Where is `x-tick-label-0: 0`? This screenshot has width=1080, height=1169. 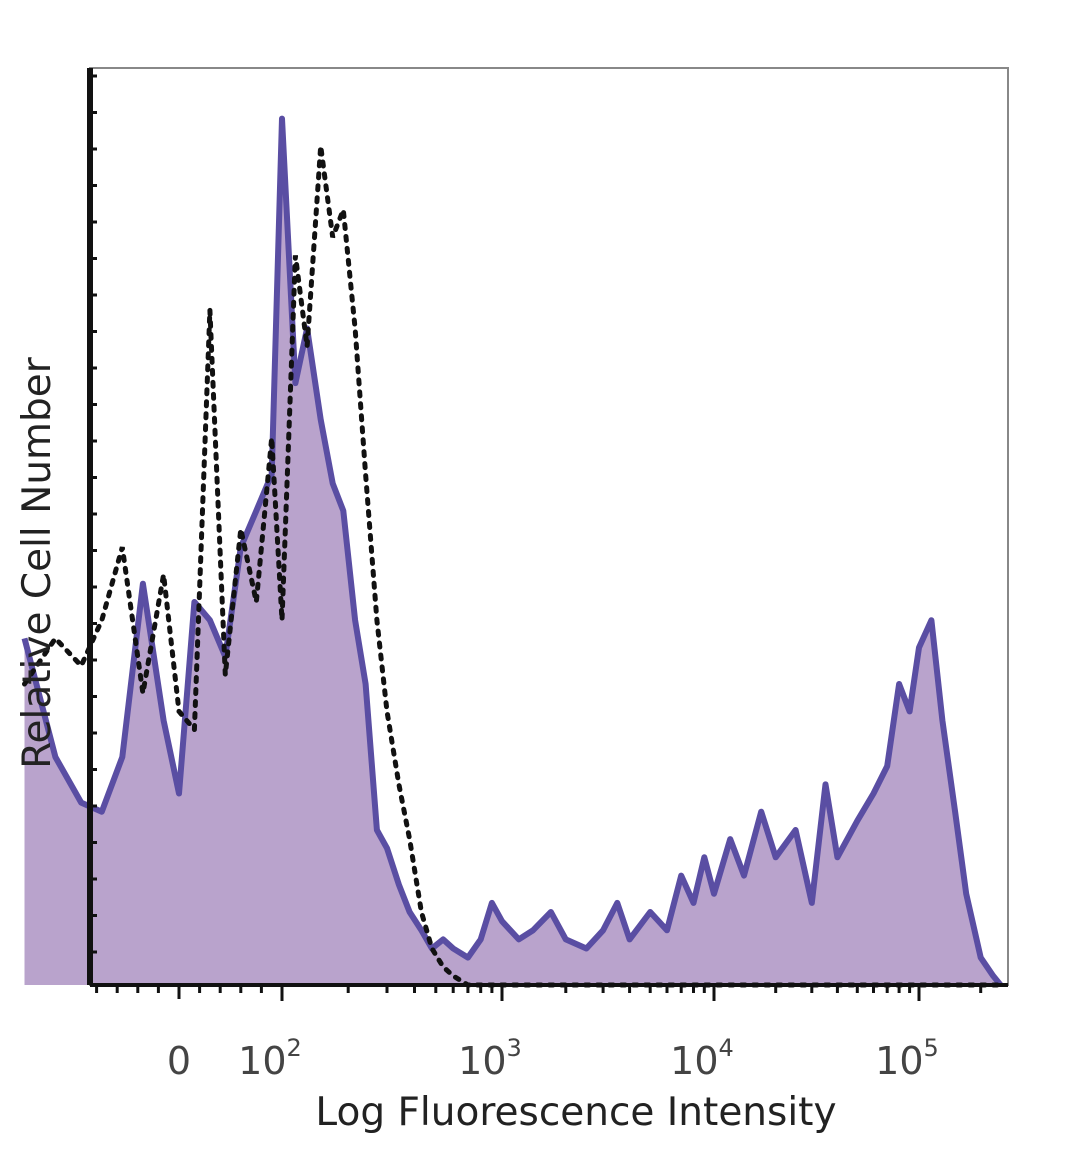
x-tick-label-0: 0 is located at coordinates (179, 1061).